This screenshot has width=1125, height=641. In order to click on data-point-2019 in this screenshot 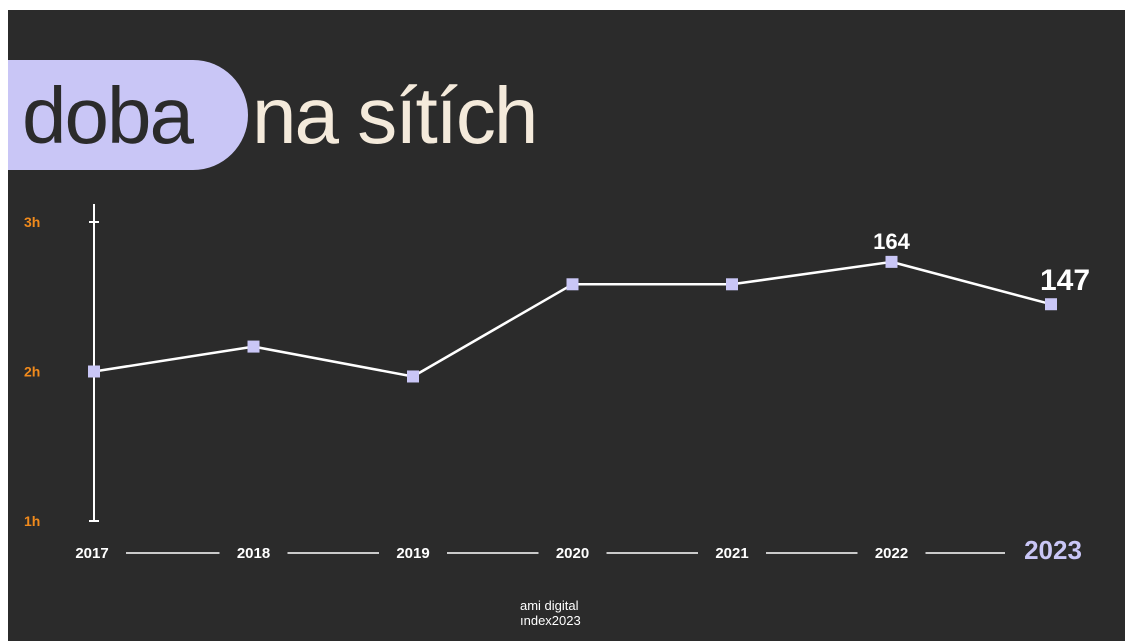, I will do `click(413, 376)`.